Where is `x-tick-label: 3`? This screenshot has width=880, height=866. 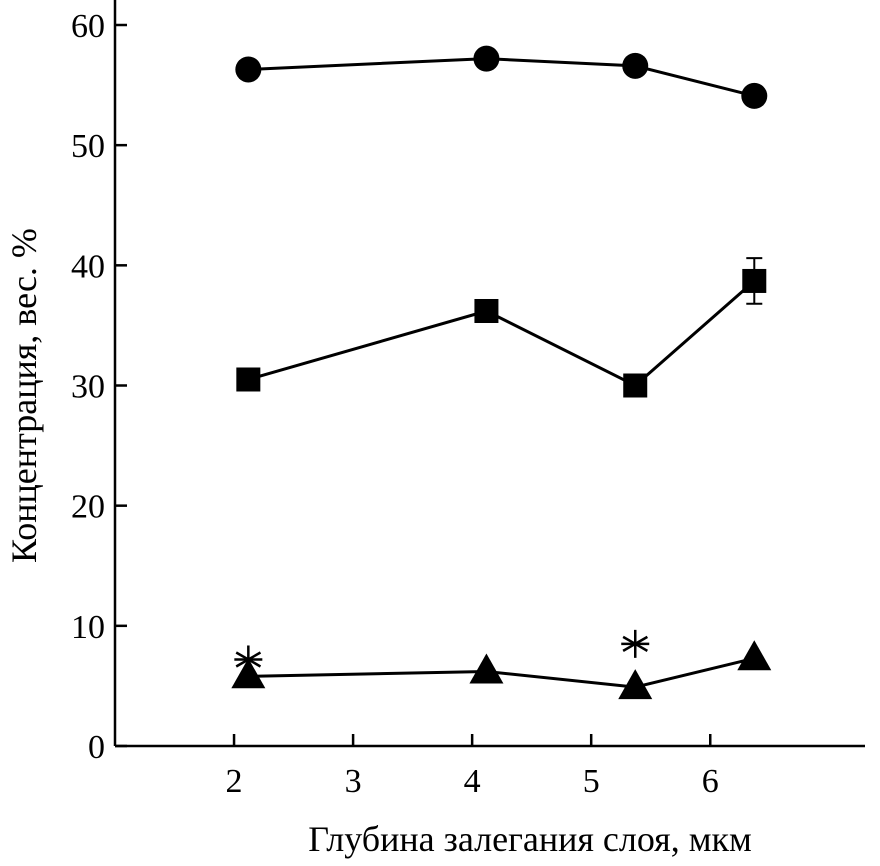 x-tick-label: 3 is located at coordinates (353, 781).